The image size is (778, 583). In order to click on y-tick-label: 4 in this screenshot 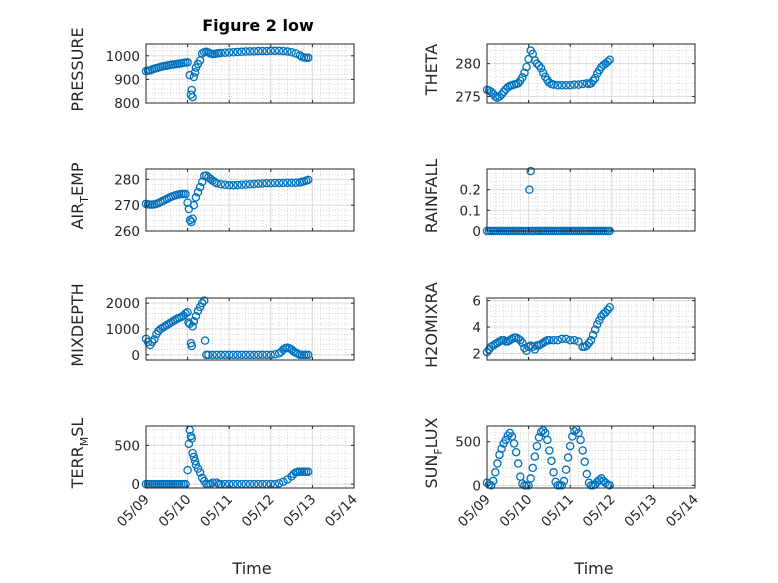, I will do `click(476, 328)`.